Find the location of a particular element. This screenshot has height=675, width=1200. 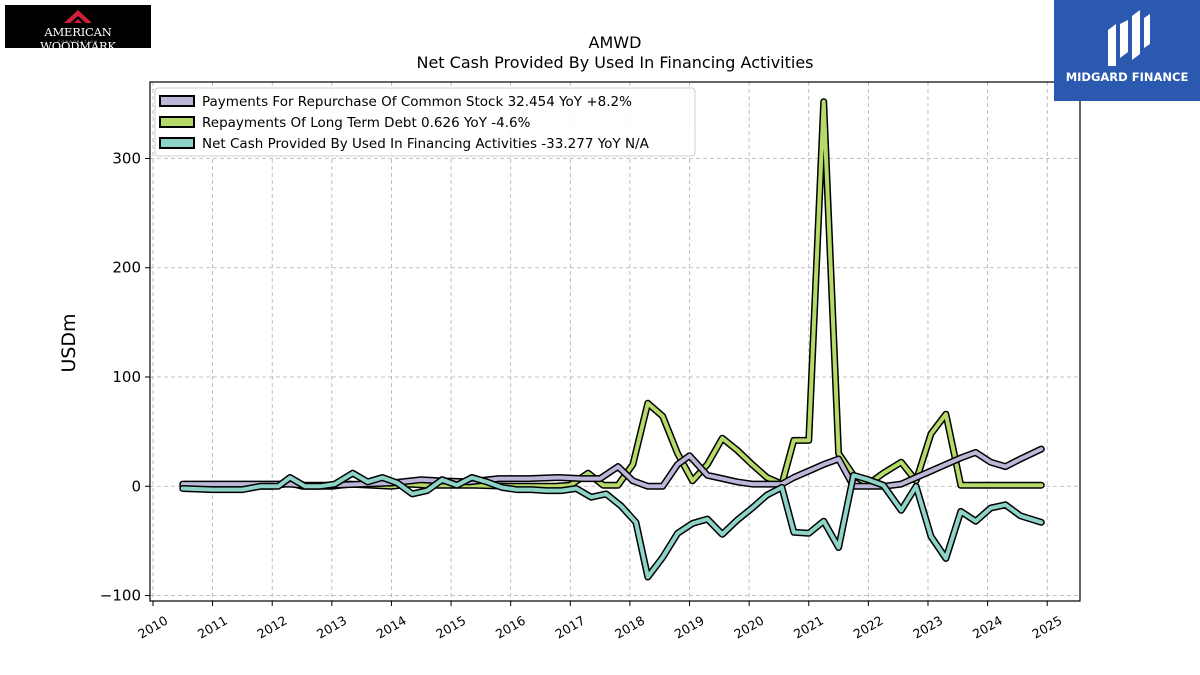

y-tick-label: −100 is located at coordinates (120, 596).